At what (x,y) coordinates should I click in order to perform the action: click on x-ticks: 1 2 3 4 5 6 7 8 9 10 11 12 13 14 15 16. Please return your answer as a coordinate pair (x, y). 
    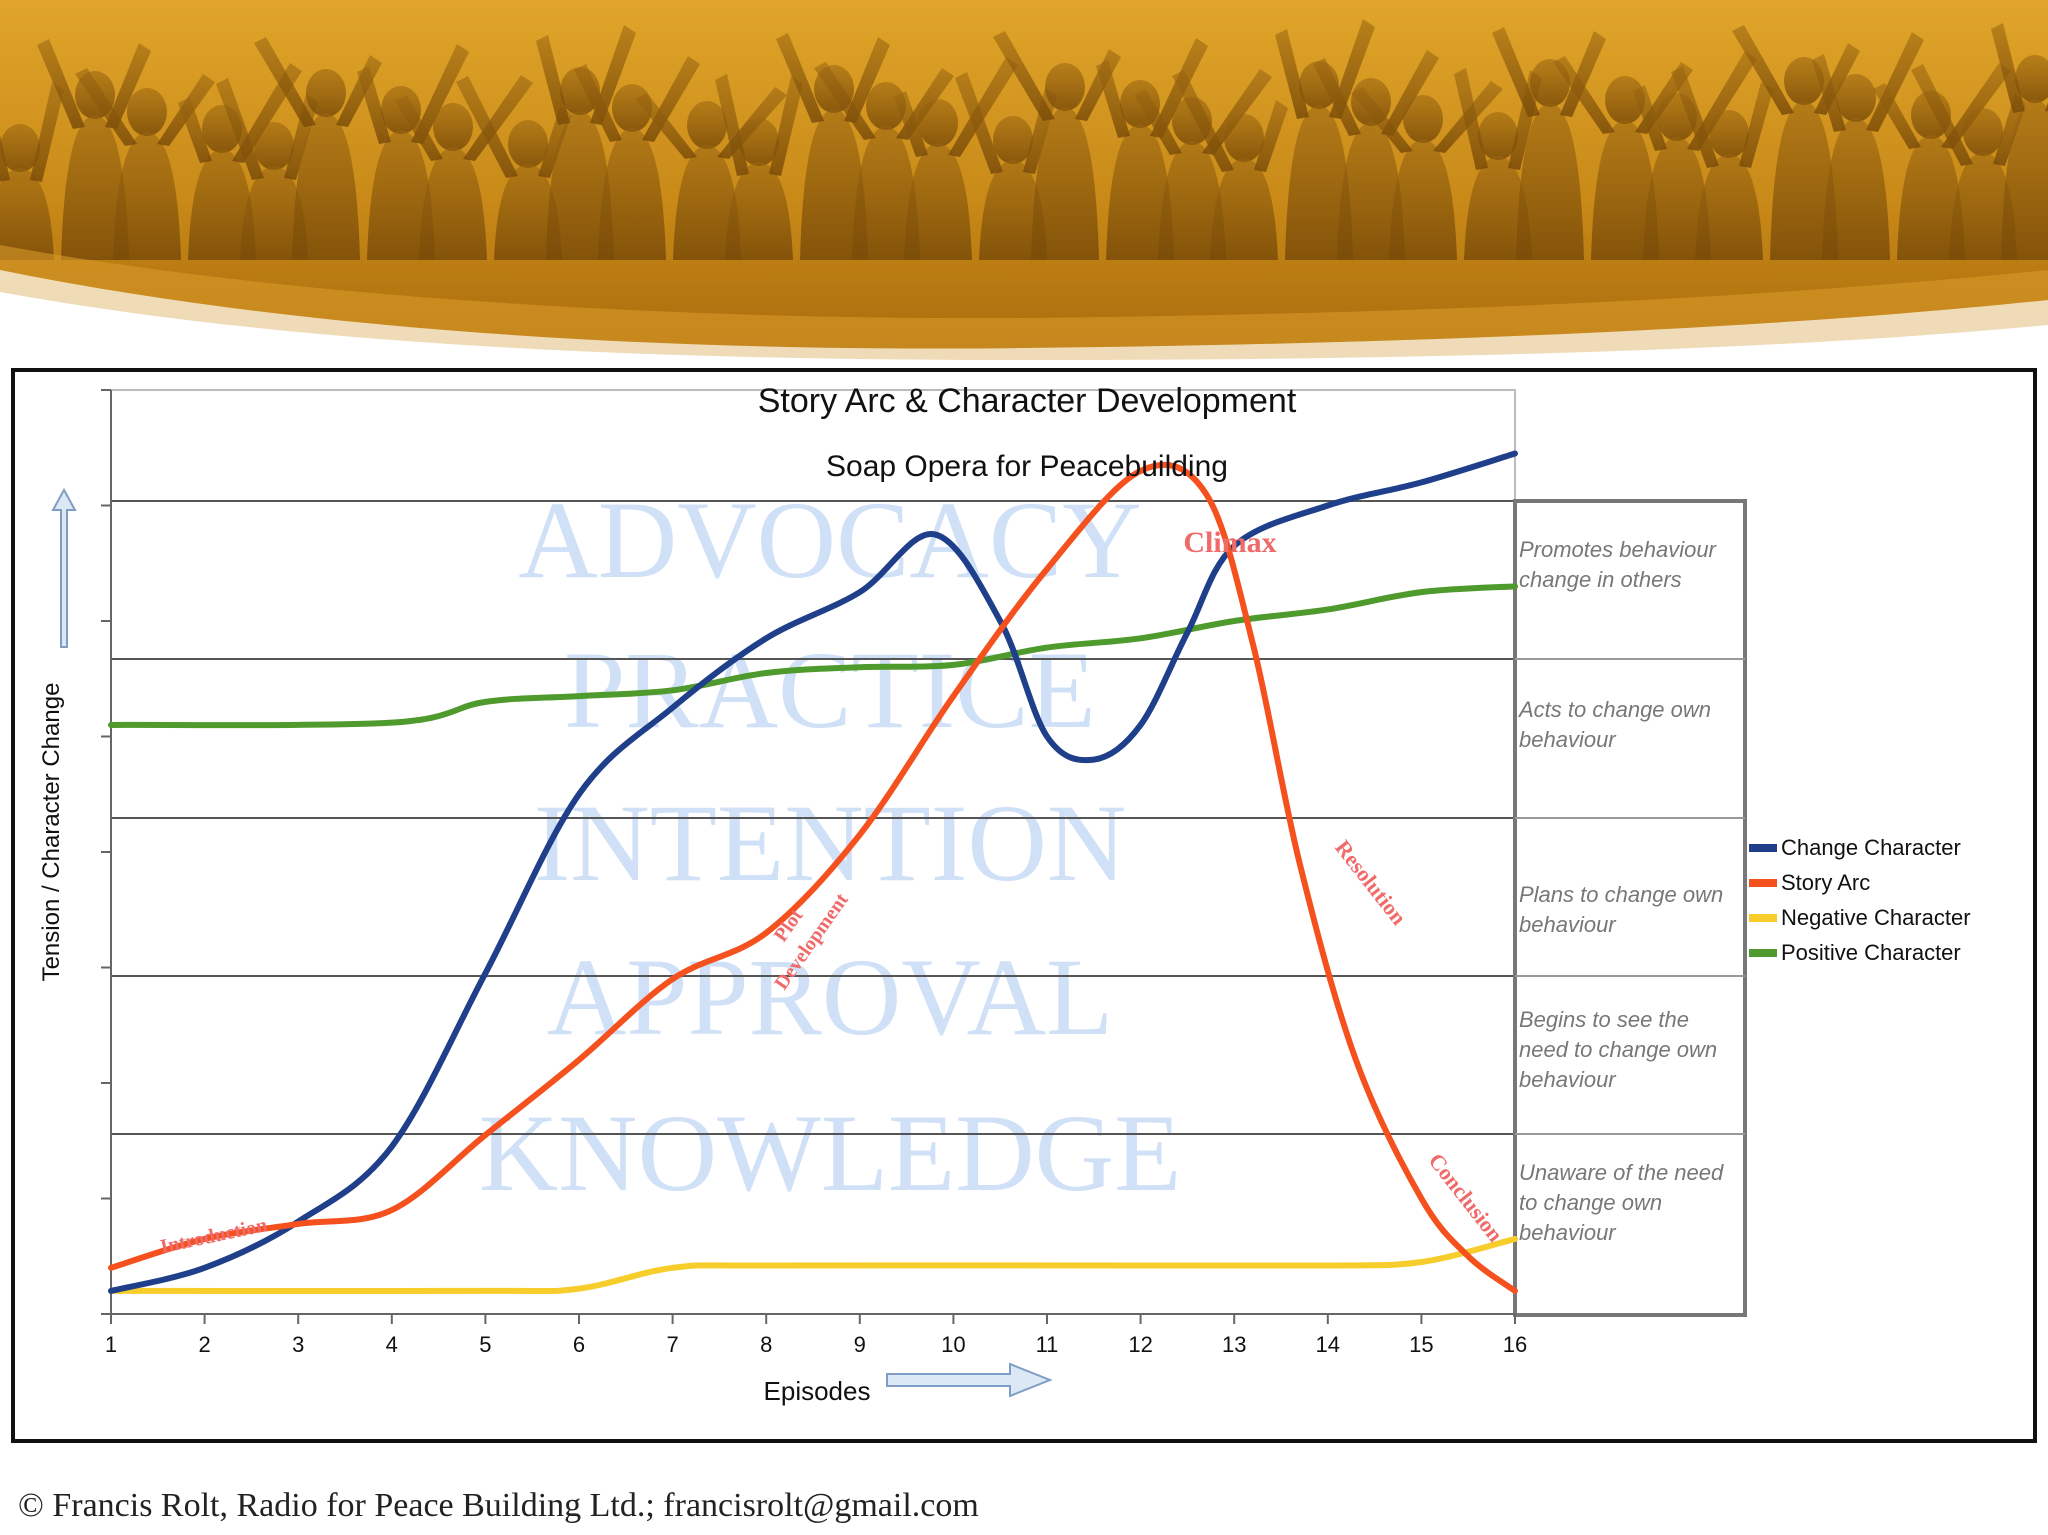
    Looking at the image, I should click on (816, 1335).